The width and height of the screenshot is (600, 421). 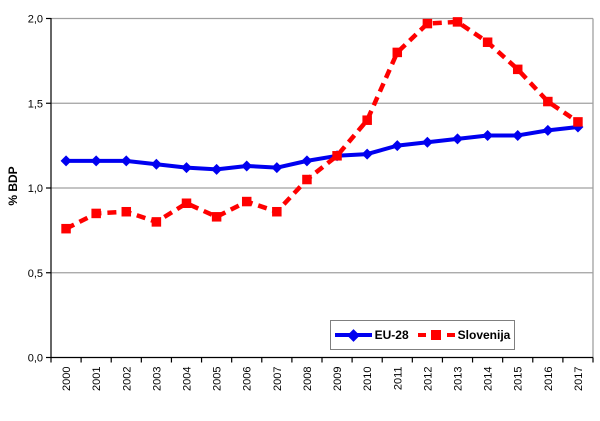 I want to click on x-tick-label: 2010, so click(x=368, y=379).